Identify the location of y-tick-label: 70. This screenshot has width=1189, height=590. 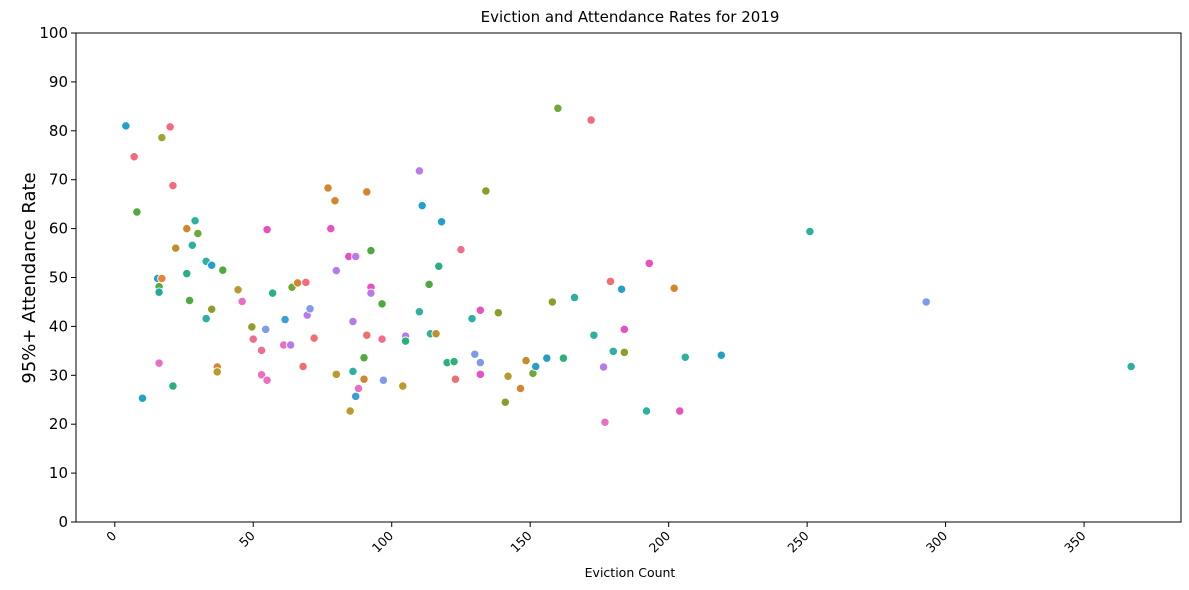
(58, 180).